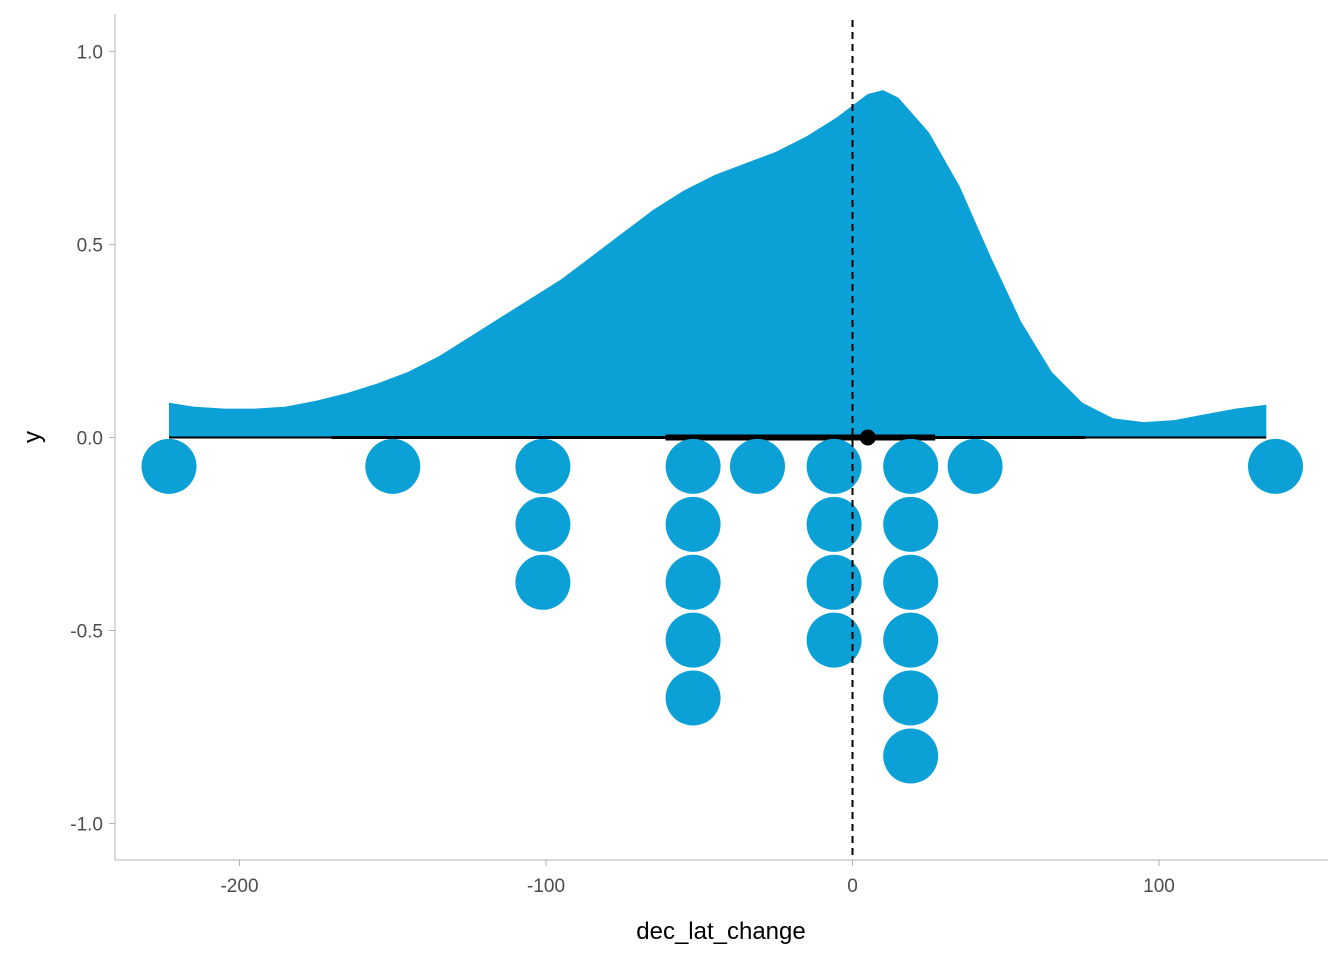 Image resolution: width=1344 pixels, height=960 pixels. What do you see at coordinates (32, 437) in the screenshot?
I see `y-axis-title: y` at bounding box center [32, 437].